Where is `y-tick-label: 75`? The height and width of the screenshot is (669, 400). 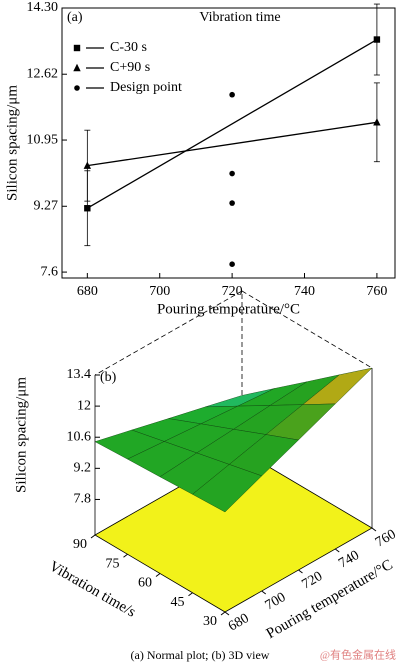 y-tick-label: 75 is located at coordinates (113, 563).